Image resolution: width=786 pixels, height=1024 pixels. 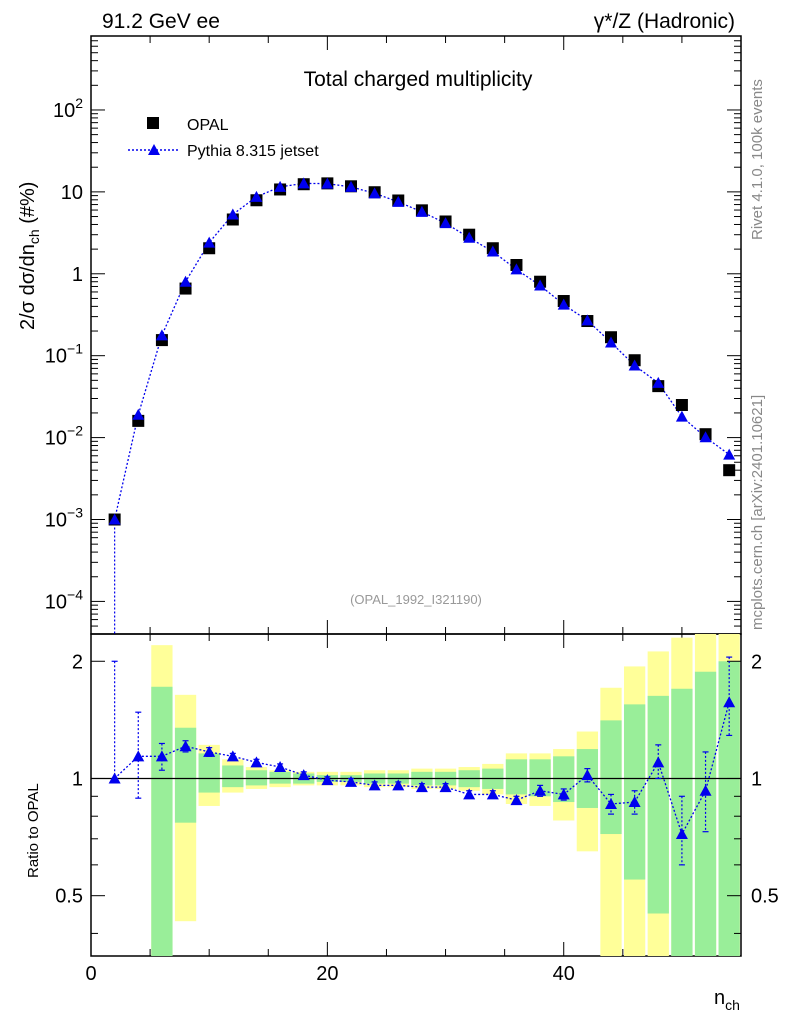 What do you see at coordinates (68, 108) in the screenshot?
I see `y-tick-label: 10²` at bounding box center [68, 108].